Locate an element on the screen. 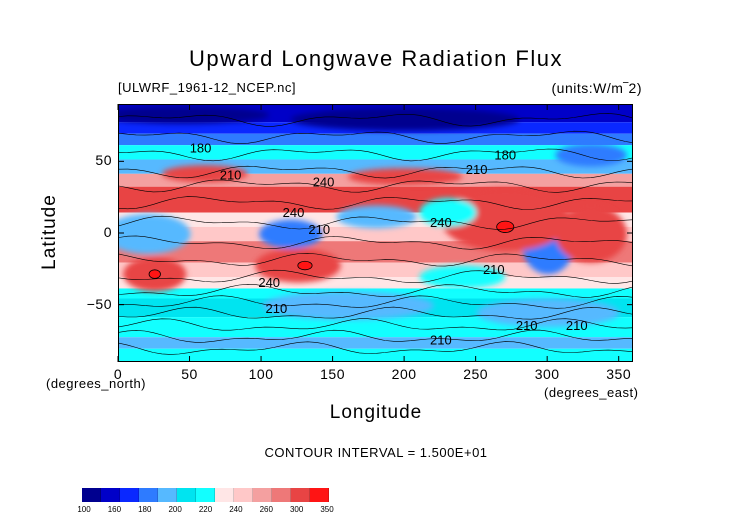 The width and height of the screenshot is (752, 532). colorbar-label: 240 is located at coordinates (236, 509).